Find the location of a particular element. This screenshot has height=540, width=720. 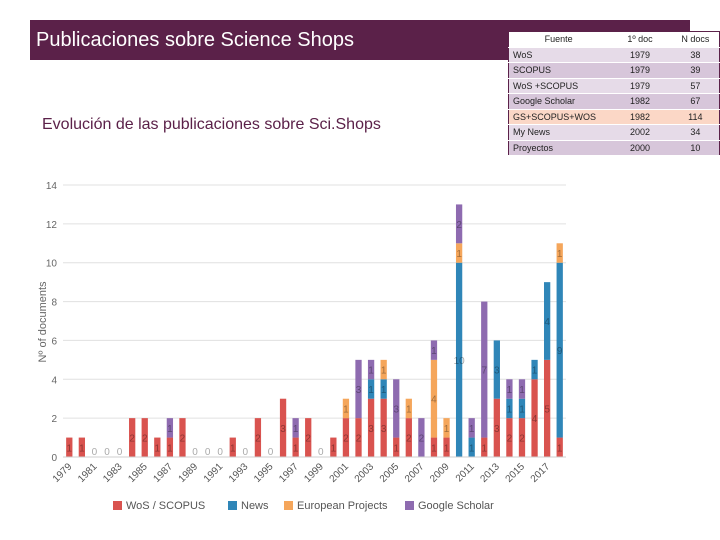

table-header-row: Fuente 1º doc N docs is located at coordinates (614, 39).